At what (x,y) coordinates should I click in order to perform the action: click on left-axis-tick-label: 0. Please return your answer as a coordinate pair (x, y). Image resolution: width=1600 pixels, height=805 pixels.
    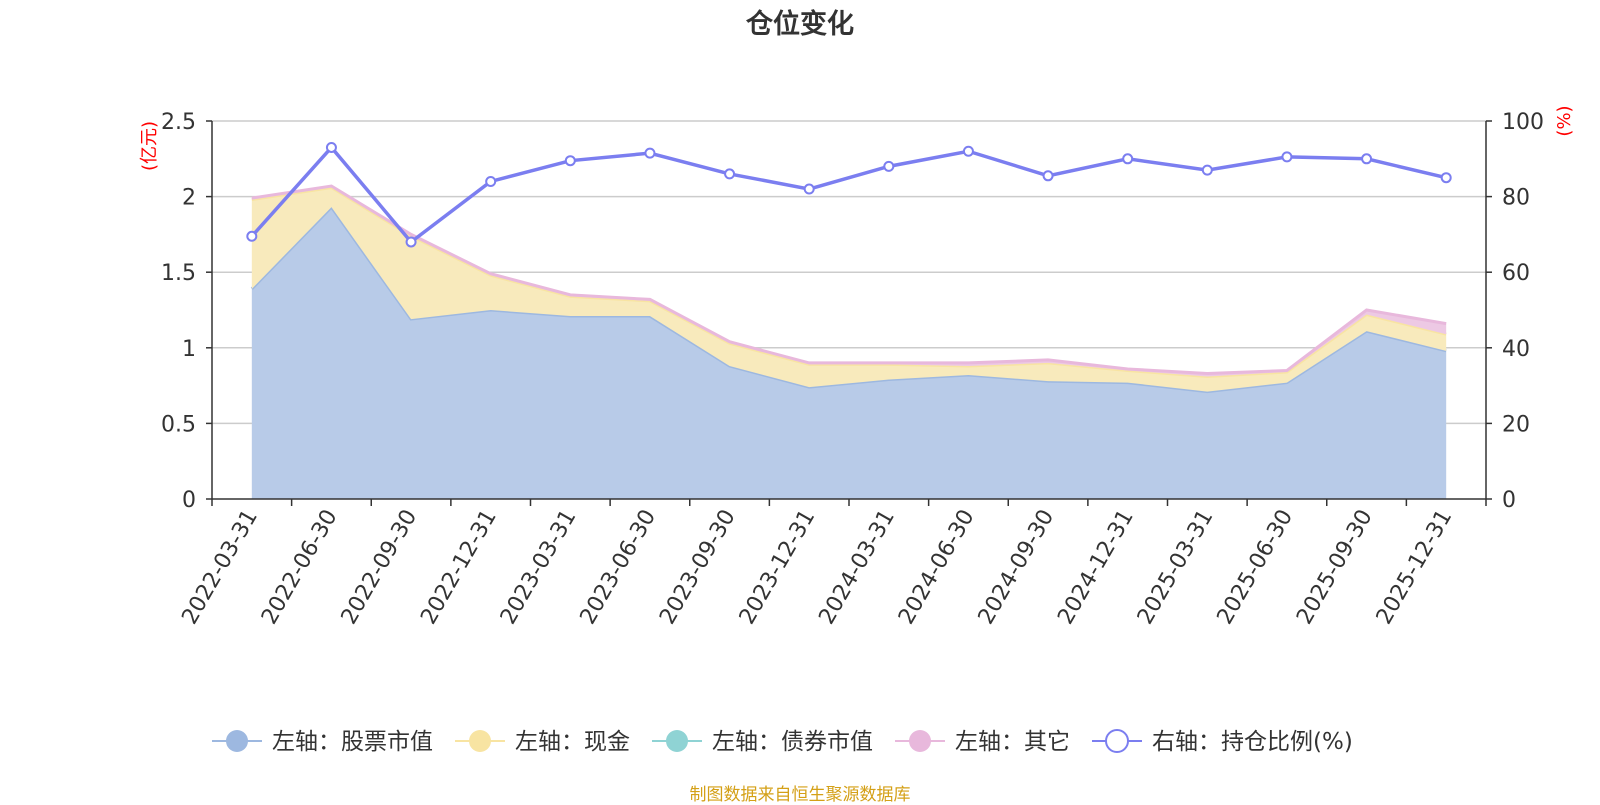
    Looking at the image, I should click on (189, 500).